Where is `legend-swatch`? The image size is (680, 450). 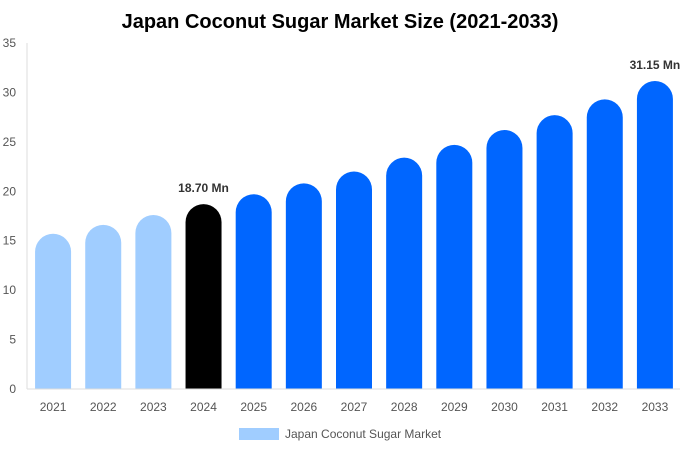 legend-swatch is located at coordinates (259, 434).